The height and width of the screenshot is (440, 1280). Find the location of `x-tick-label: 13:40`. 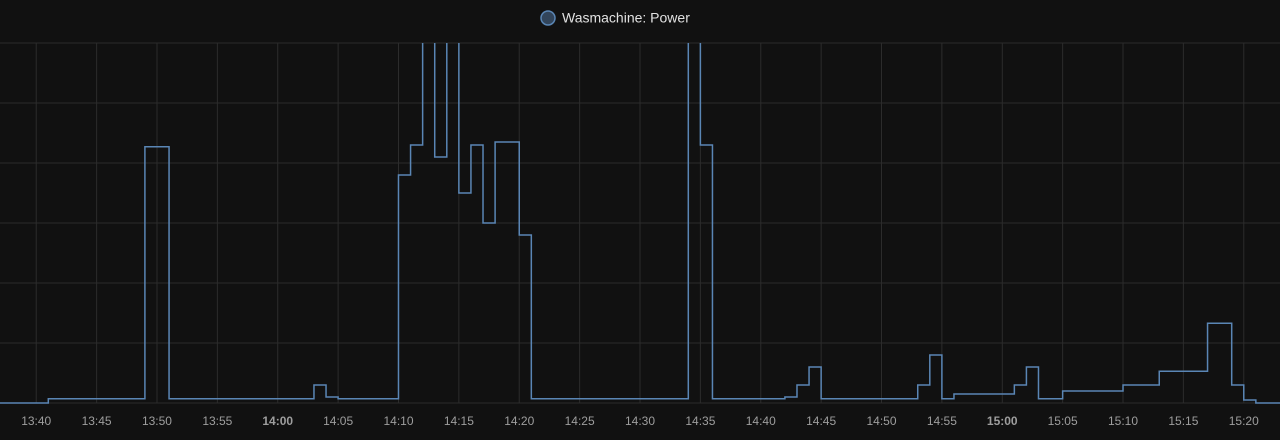

x-tick-label: 13:40 is located at coordinates (36, 421).